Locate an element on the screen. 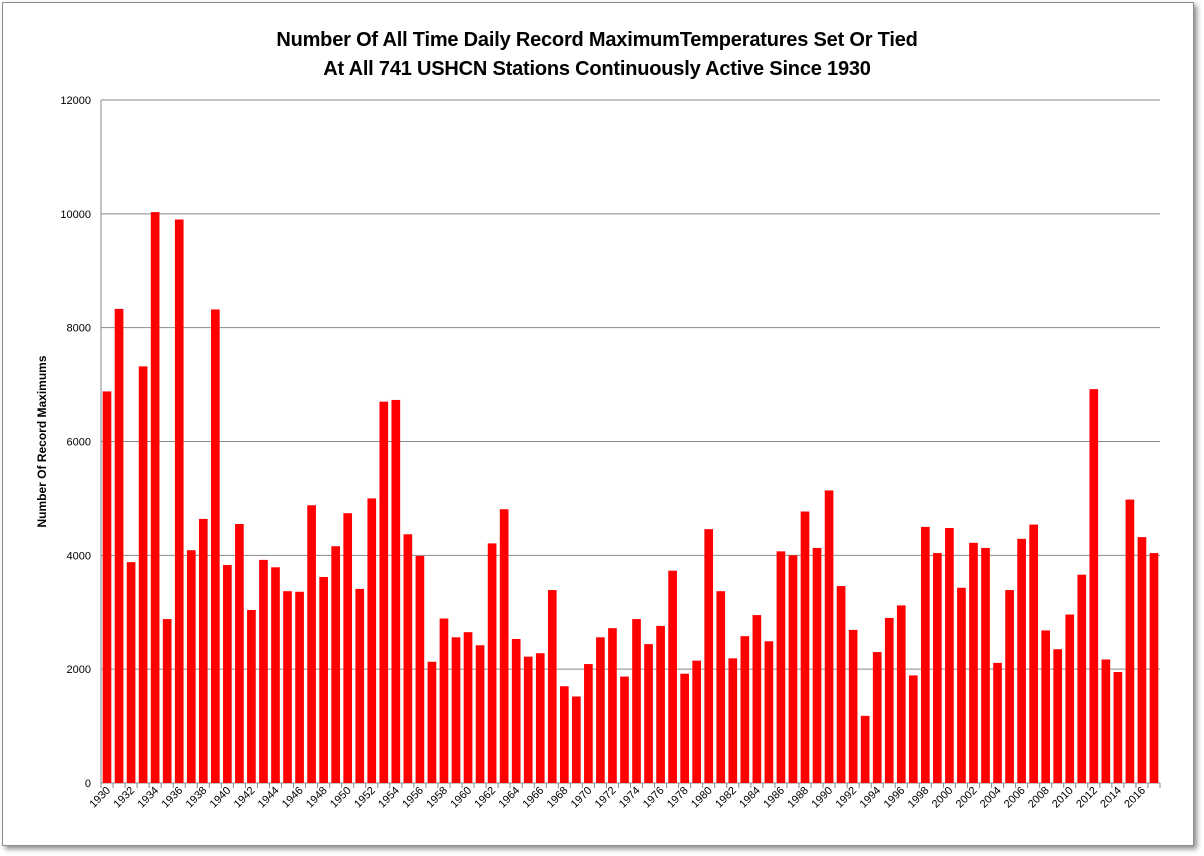 This screenshot has height=856, width=1204. bar-1954 is located at coordinates (396, 591).